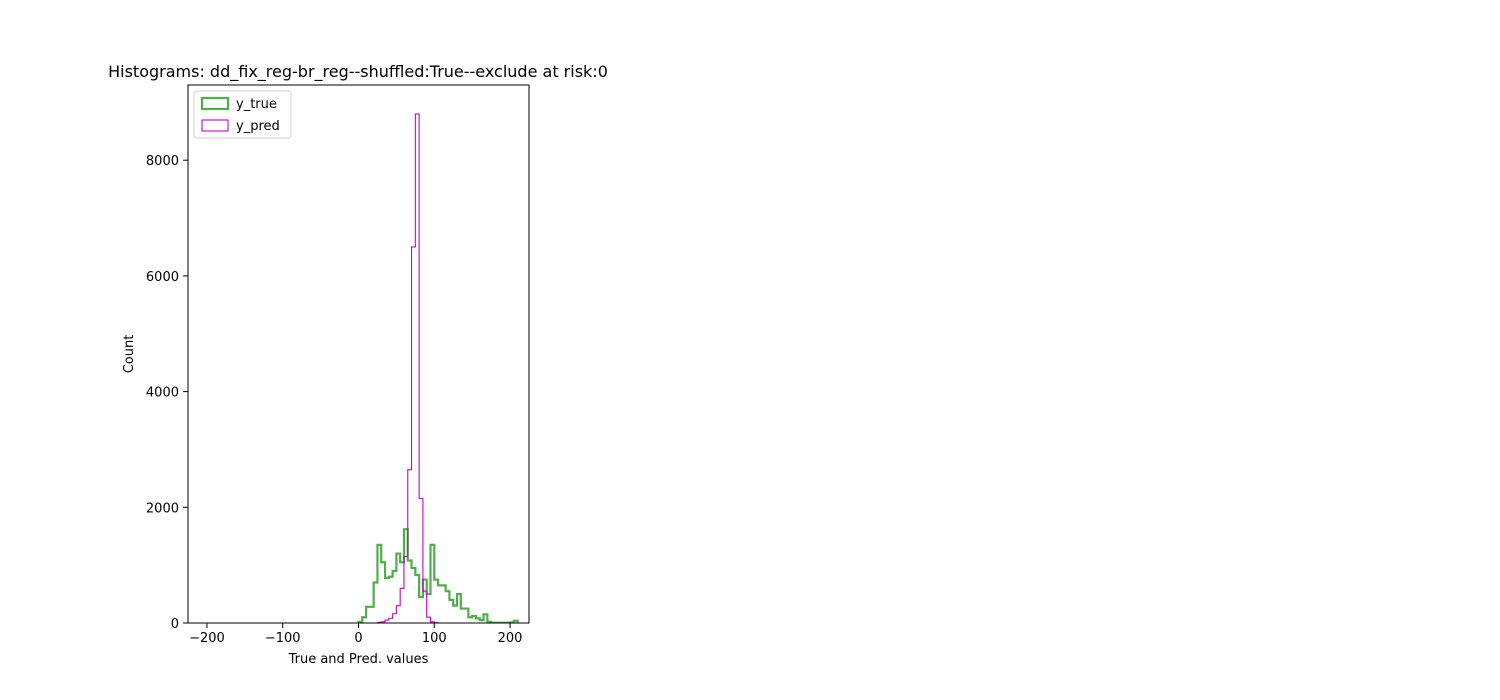  Describe the element at coordinates (207, 638) in the screenshot. I see `x-tick-label: −200` at that location.